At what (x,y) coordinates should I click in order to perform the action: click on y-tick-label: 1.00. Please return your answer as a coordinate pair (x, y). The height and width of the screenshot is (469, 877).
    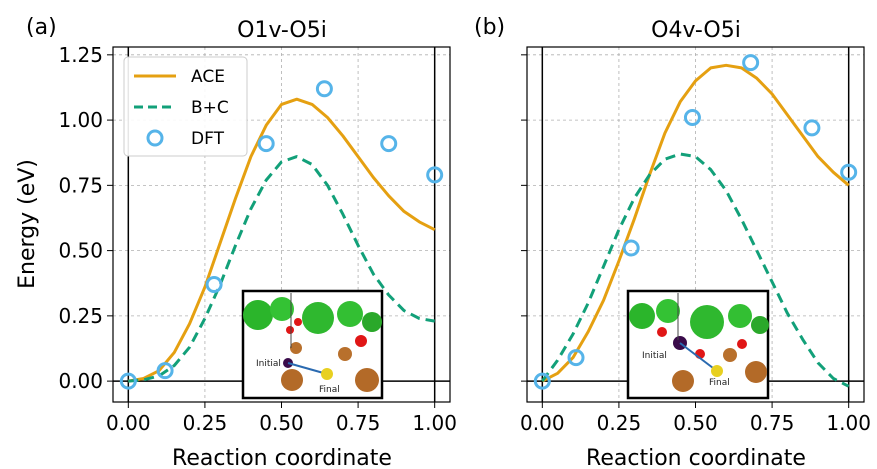
    Looking at the image, I should click on (80, 120).